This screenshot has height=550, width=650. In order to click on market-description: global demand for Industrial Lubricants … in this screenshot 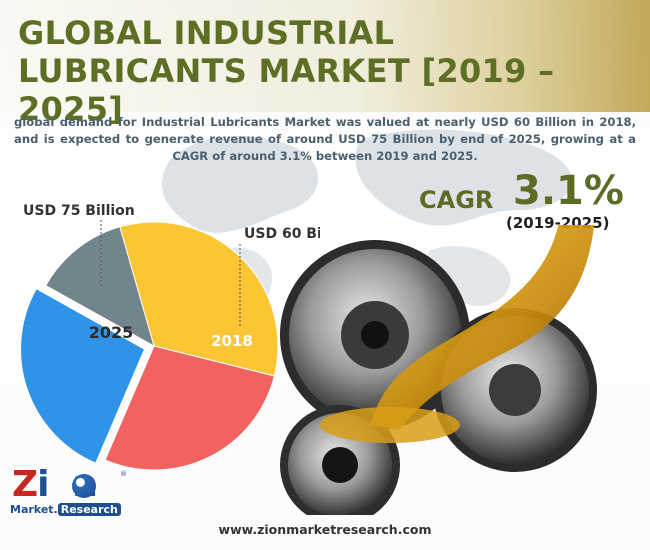, I will do `click(325, 139)`.